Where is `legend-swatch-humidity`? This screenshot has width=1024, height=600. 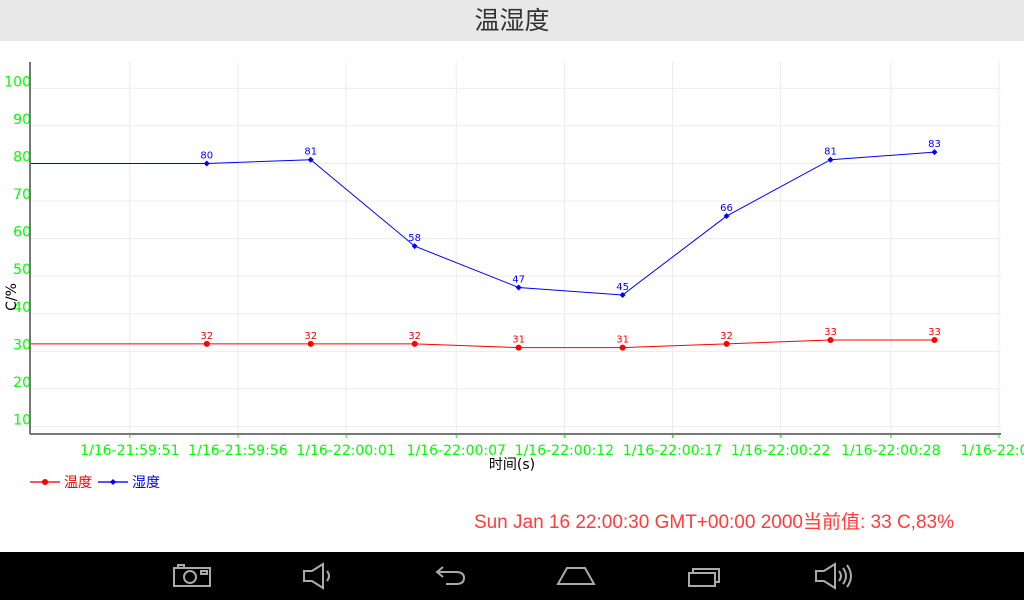
legend-swatch-humidity is located at coordinates (113, 482).